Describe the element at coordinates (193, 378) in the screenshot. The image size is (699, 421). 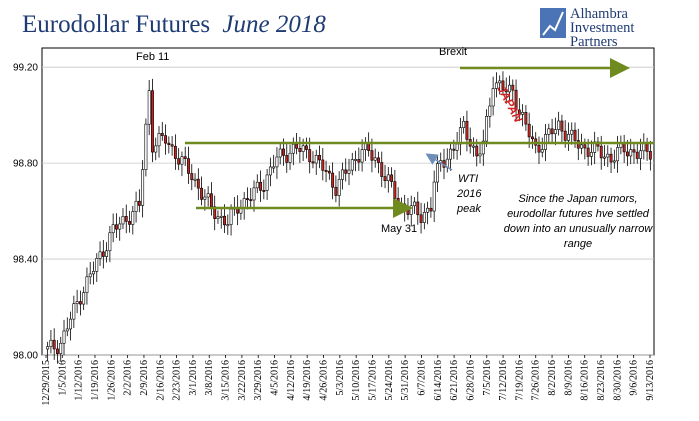
I see `x-tick-label: 3/1/2016` at that location.